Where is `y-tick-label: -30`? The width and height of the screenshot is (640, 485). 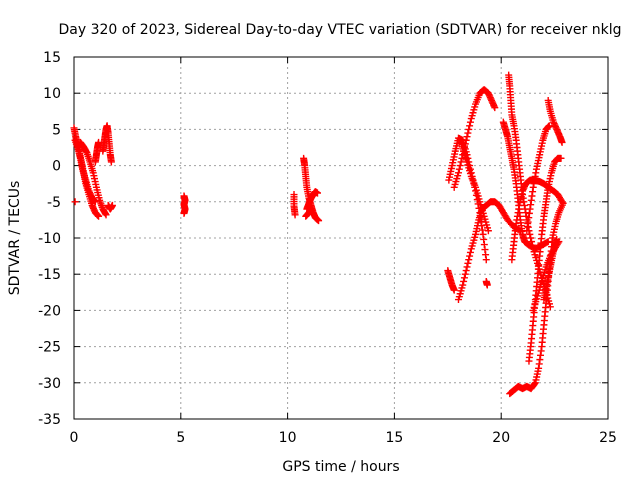 y-tick-label: -30 is located at coordinates (49, 384).